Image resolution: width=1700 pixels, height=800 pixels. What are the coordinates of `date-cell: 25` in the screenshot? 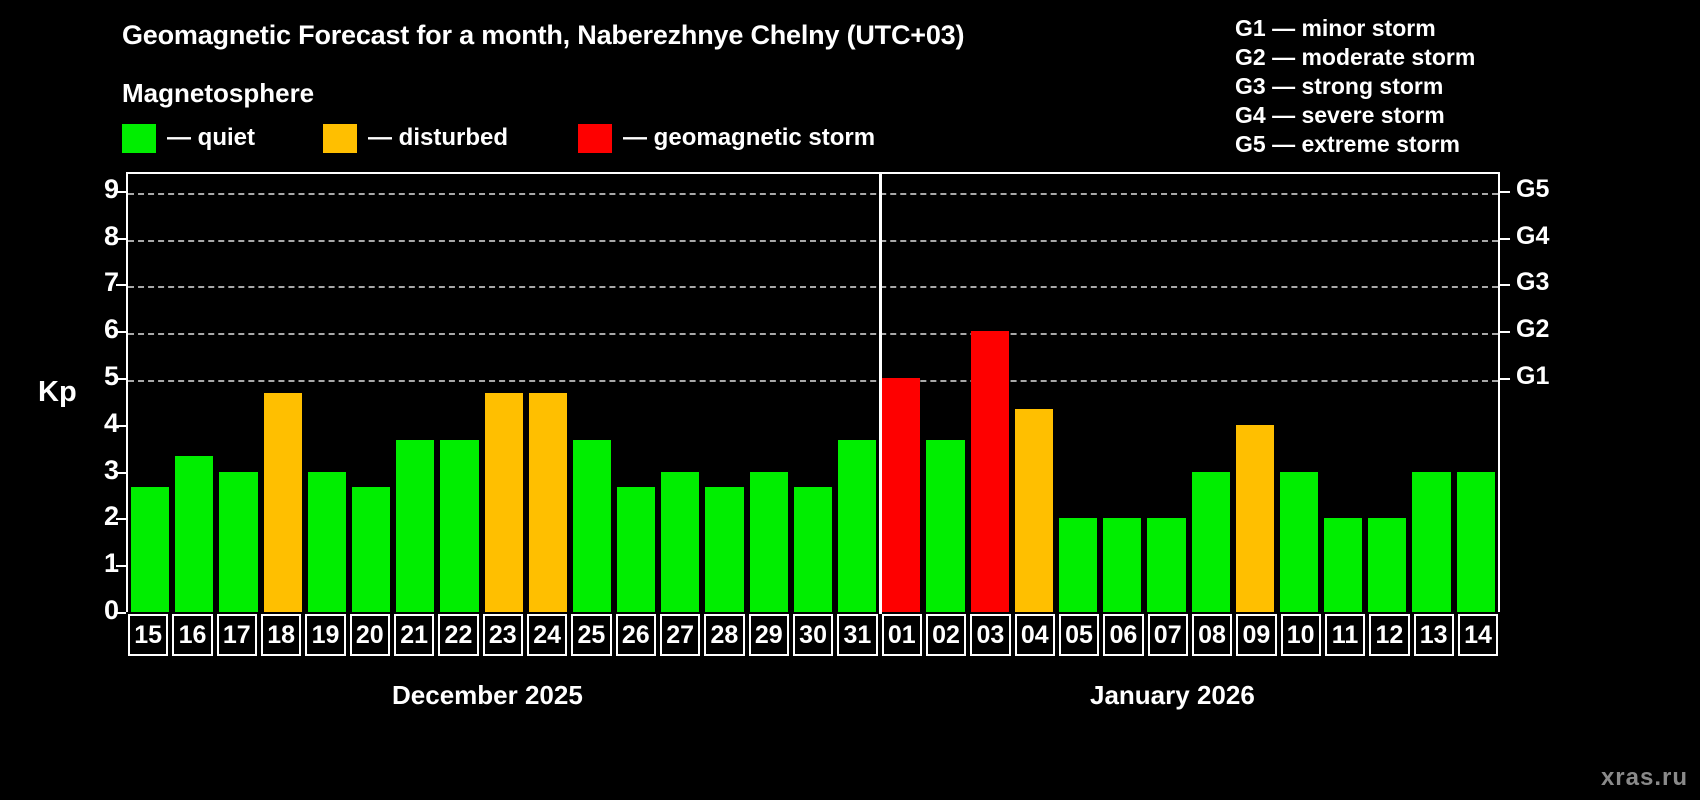 It's located at (591, 635).